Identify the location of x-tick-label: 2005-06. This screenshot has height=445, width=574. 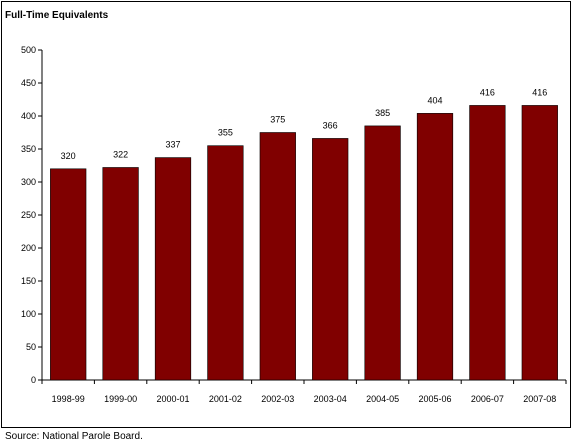
(434, 399).